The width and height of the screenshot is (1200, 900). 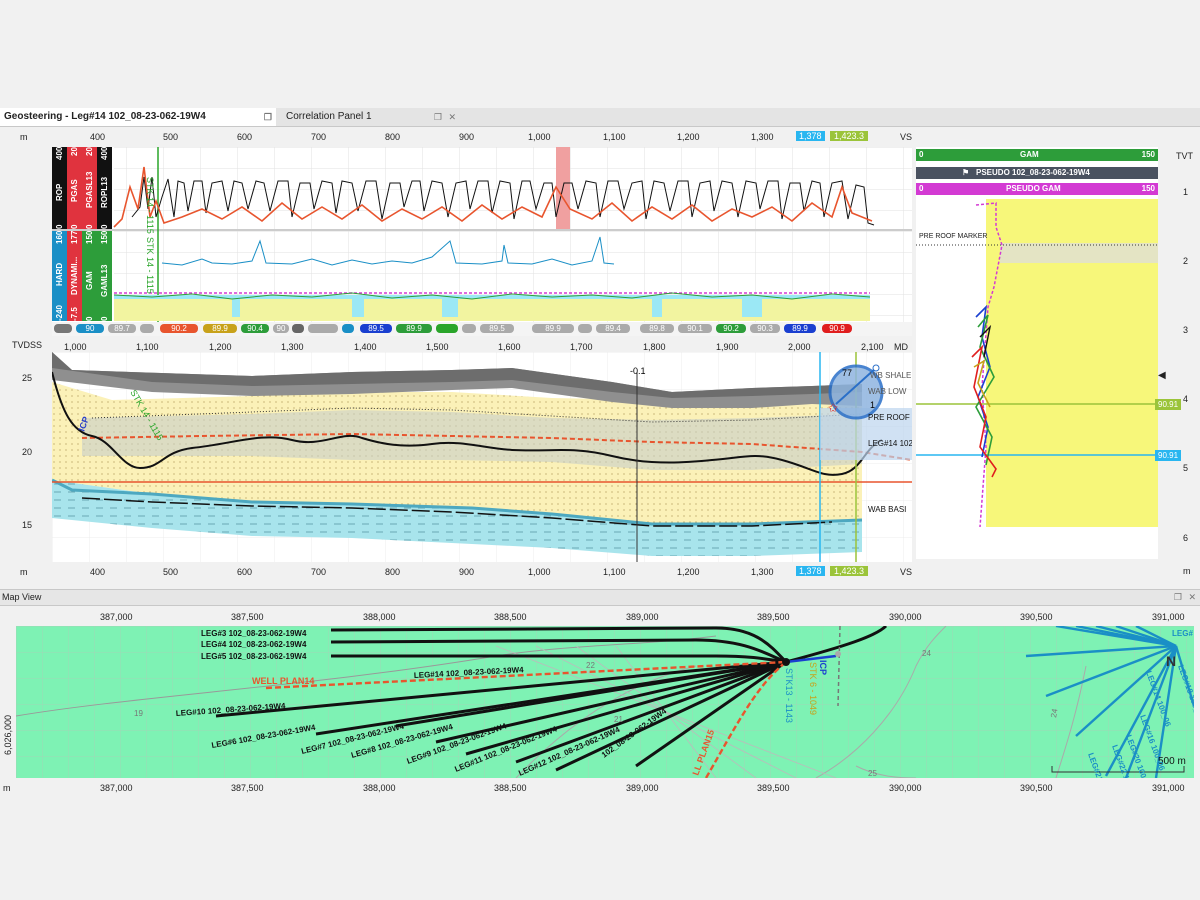 I want to click on dip-chip: 90.3, so click(x=765, y=328).